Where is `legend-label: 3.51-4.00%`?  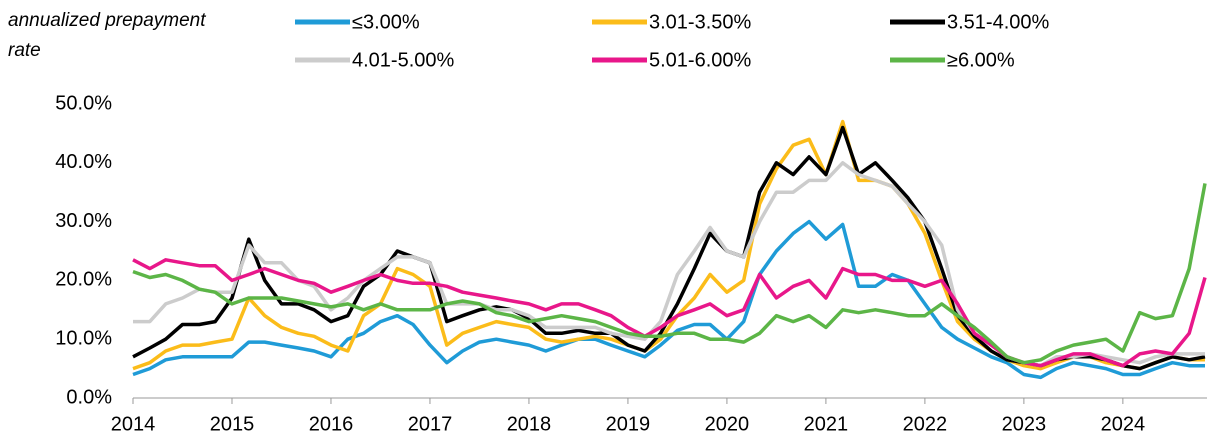 legend-label: 3.51-4.00% is located at coordinates (998, 22).